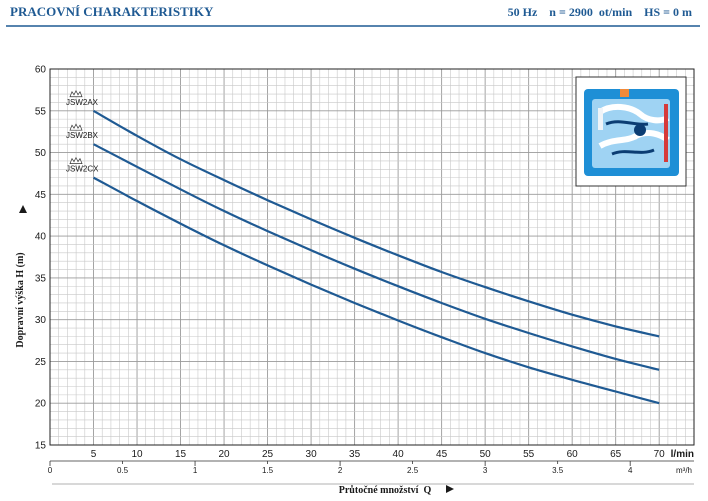 The height and width of the screenshot is (501, 708). I want to click on x-tick-label: 25, so click(268, 454).